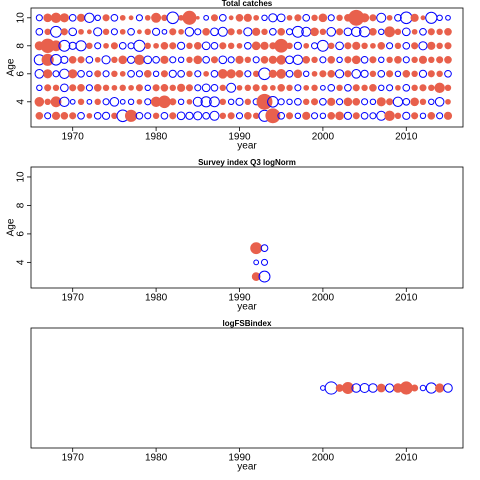 This screenshot has height=480, width=480. What do you see at coordinates (11, 227) in the screenshot?
I see `y-axis-label: Age` at bounding box center [11, 227].